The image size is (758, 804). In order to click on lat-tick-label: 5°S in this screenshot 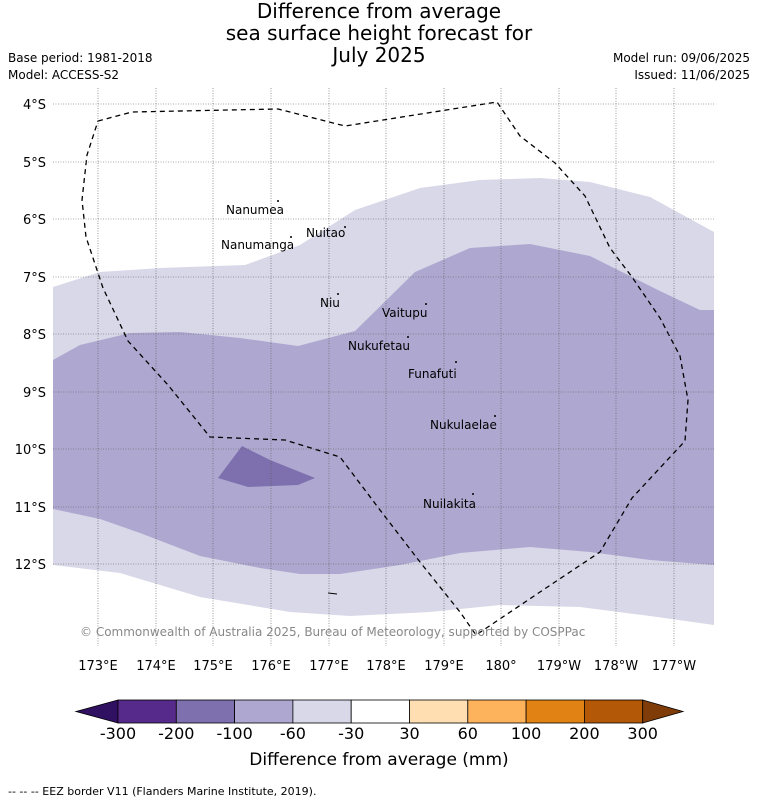, I will do `click(34, 163)`.